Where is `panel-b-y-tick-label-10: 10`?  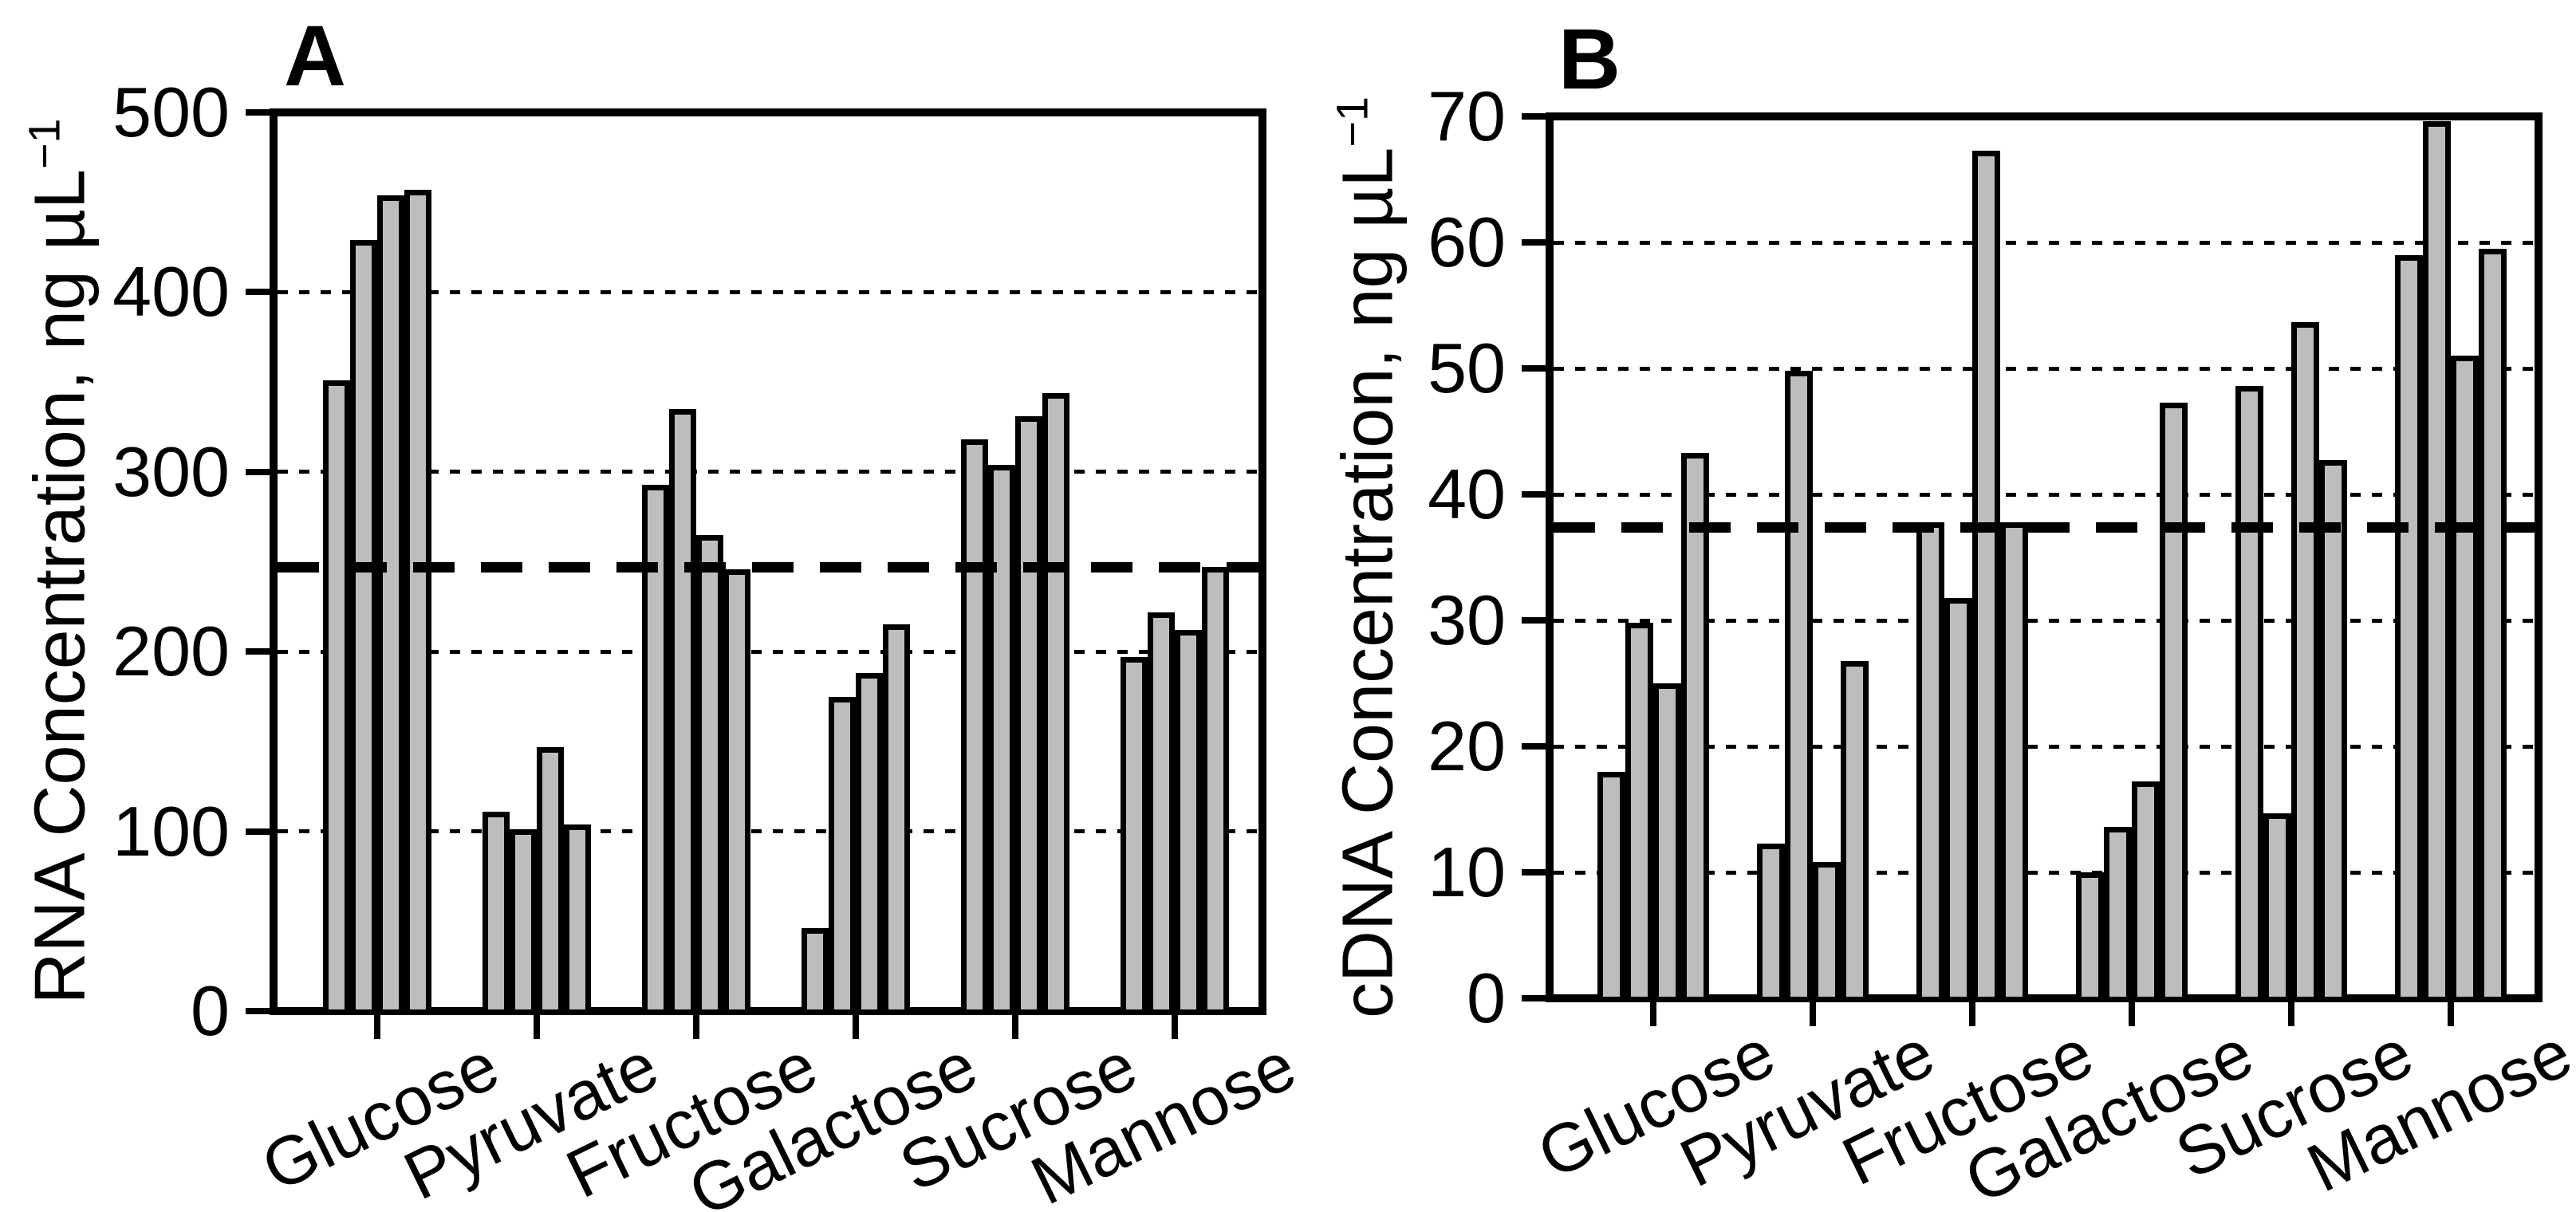
panel-b-y-tick-label-10: 10 is located at coordinates (1467, 872).